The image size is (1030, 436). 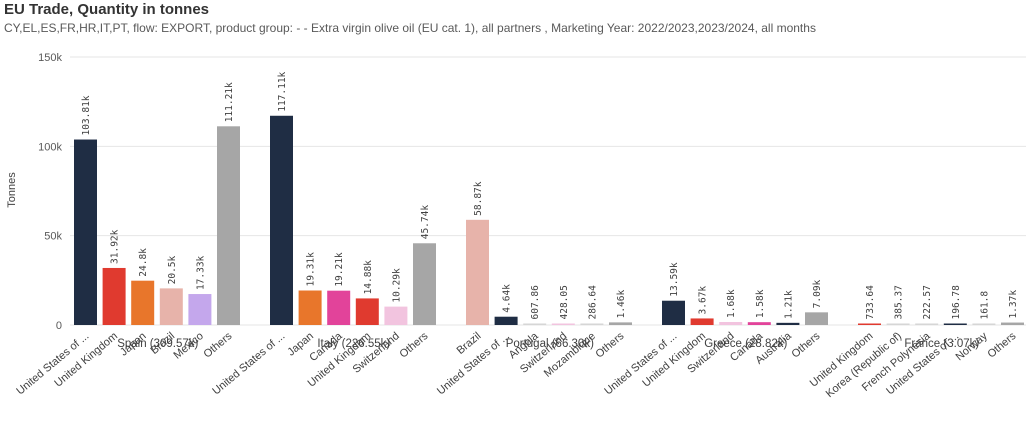 What do you see at coordinates (927, 302) in the screenshot?
I see `data-label: 222.57` at bounding box center [927, 302].